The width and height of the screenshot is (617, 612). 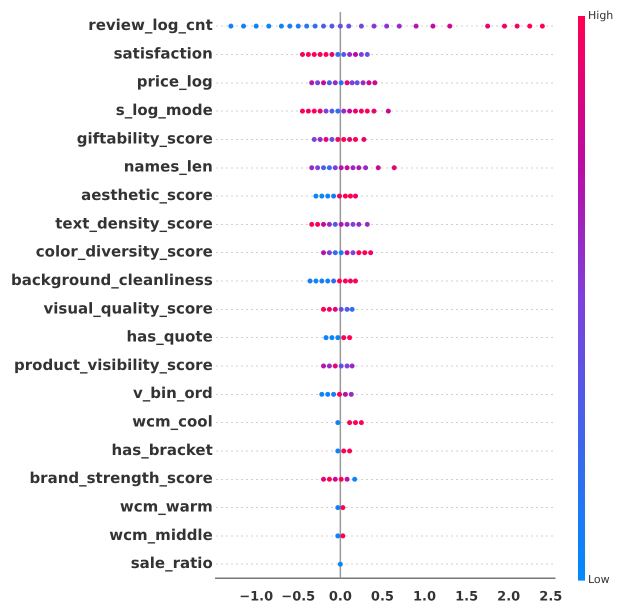 What do you see at coordinates (174, 81) in the screenshot?
I see `y-tick-label: price_log` at bounding box center [174, 81].